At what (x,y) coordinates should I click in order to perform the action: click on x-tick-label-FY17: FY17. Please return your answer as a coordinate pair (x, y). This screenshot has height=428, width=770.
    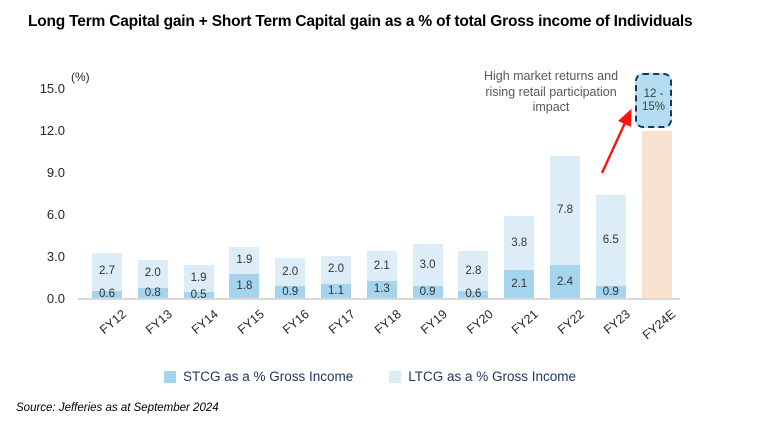
    Looking at the image, I should click on (342, 322).